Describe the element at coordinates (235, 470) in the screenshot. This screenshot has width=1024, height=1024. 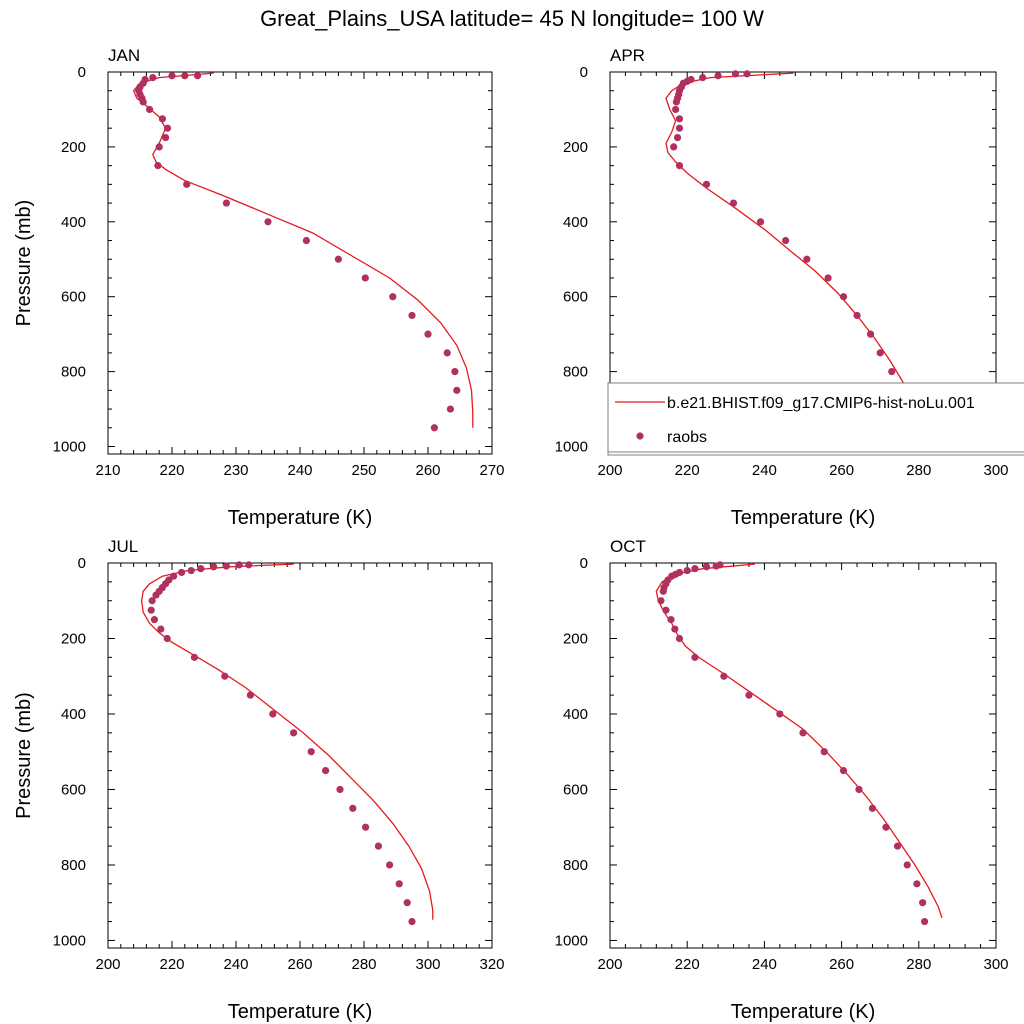
I see `x-tick-label: 230` at that location.